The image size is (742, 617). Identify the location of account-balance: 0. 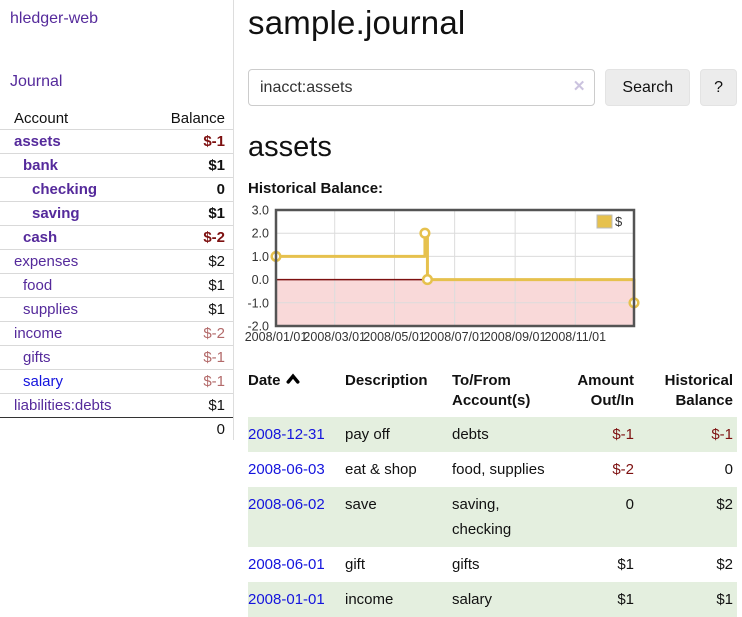
(220, 189).